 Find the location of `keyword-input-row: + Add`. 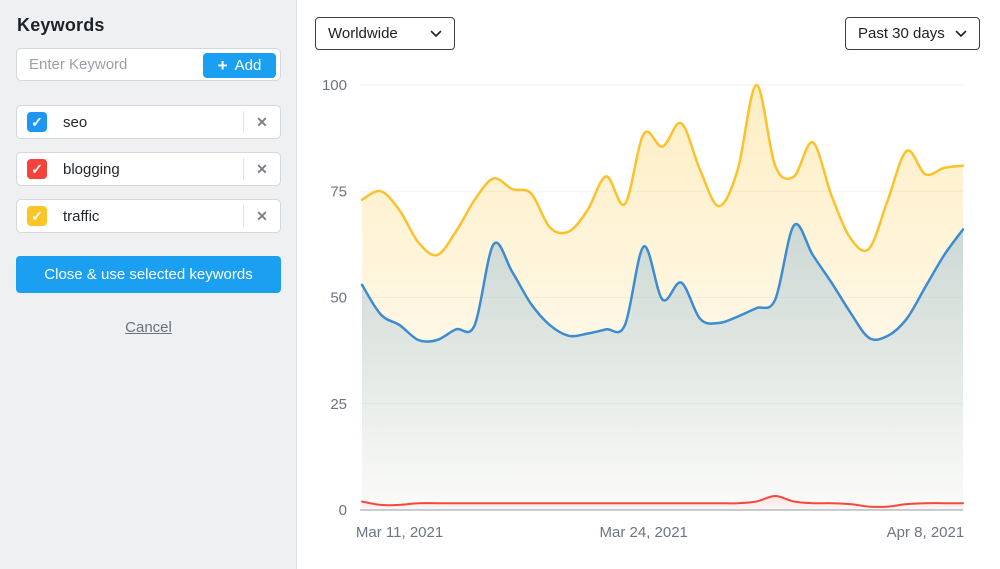

keyword-input-row: + Add is located at coordinates (148, 64).